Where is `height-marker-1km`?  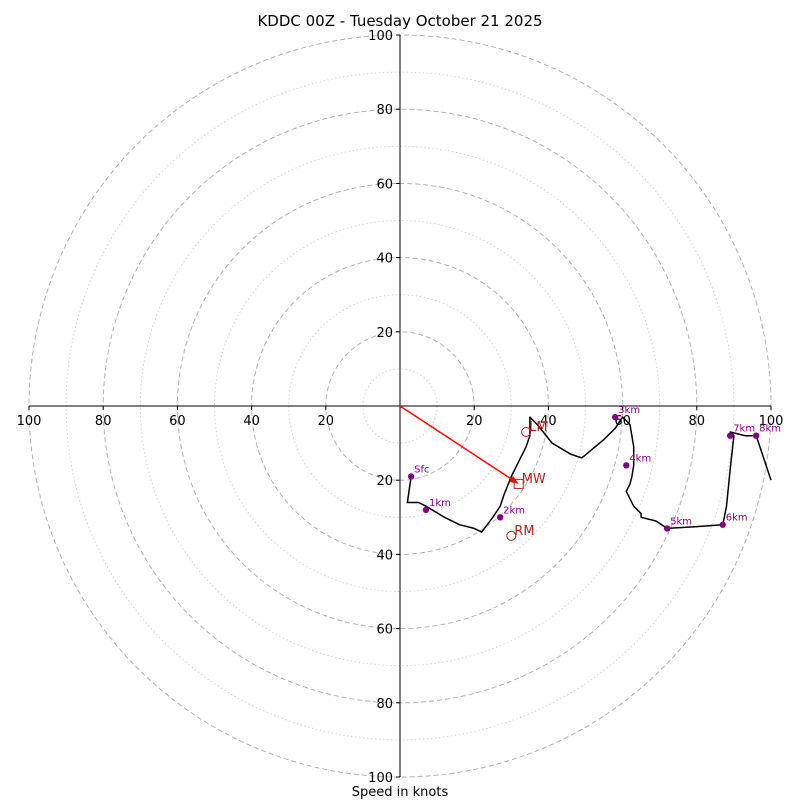 height-marker-1km is located at coordinates (426, 510).